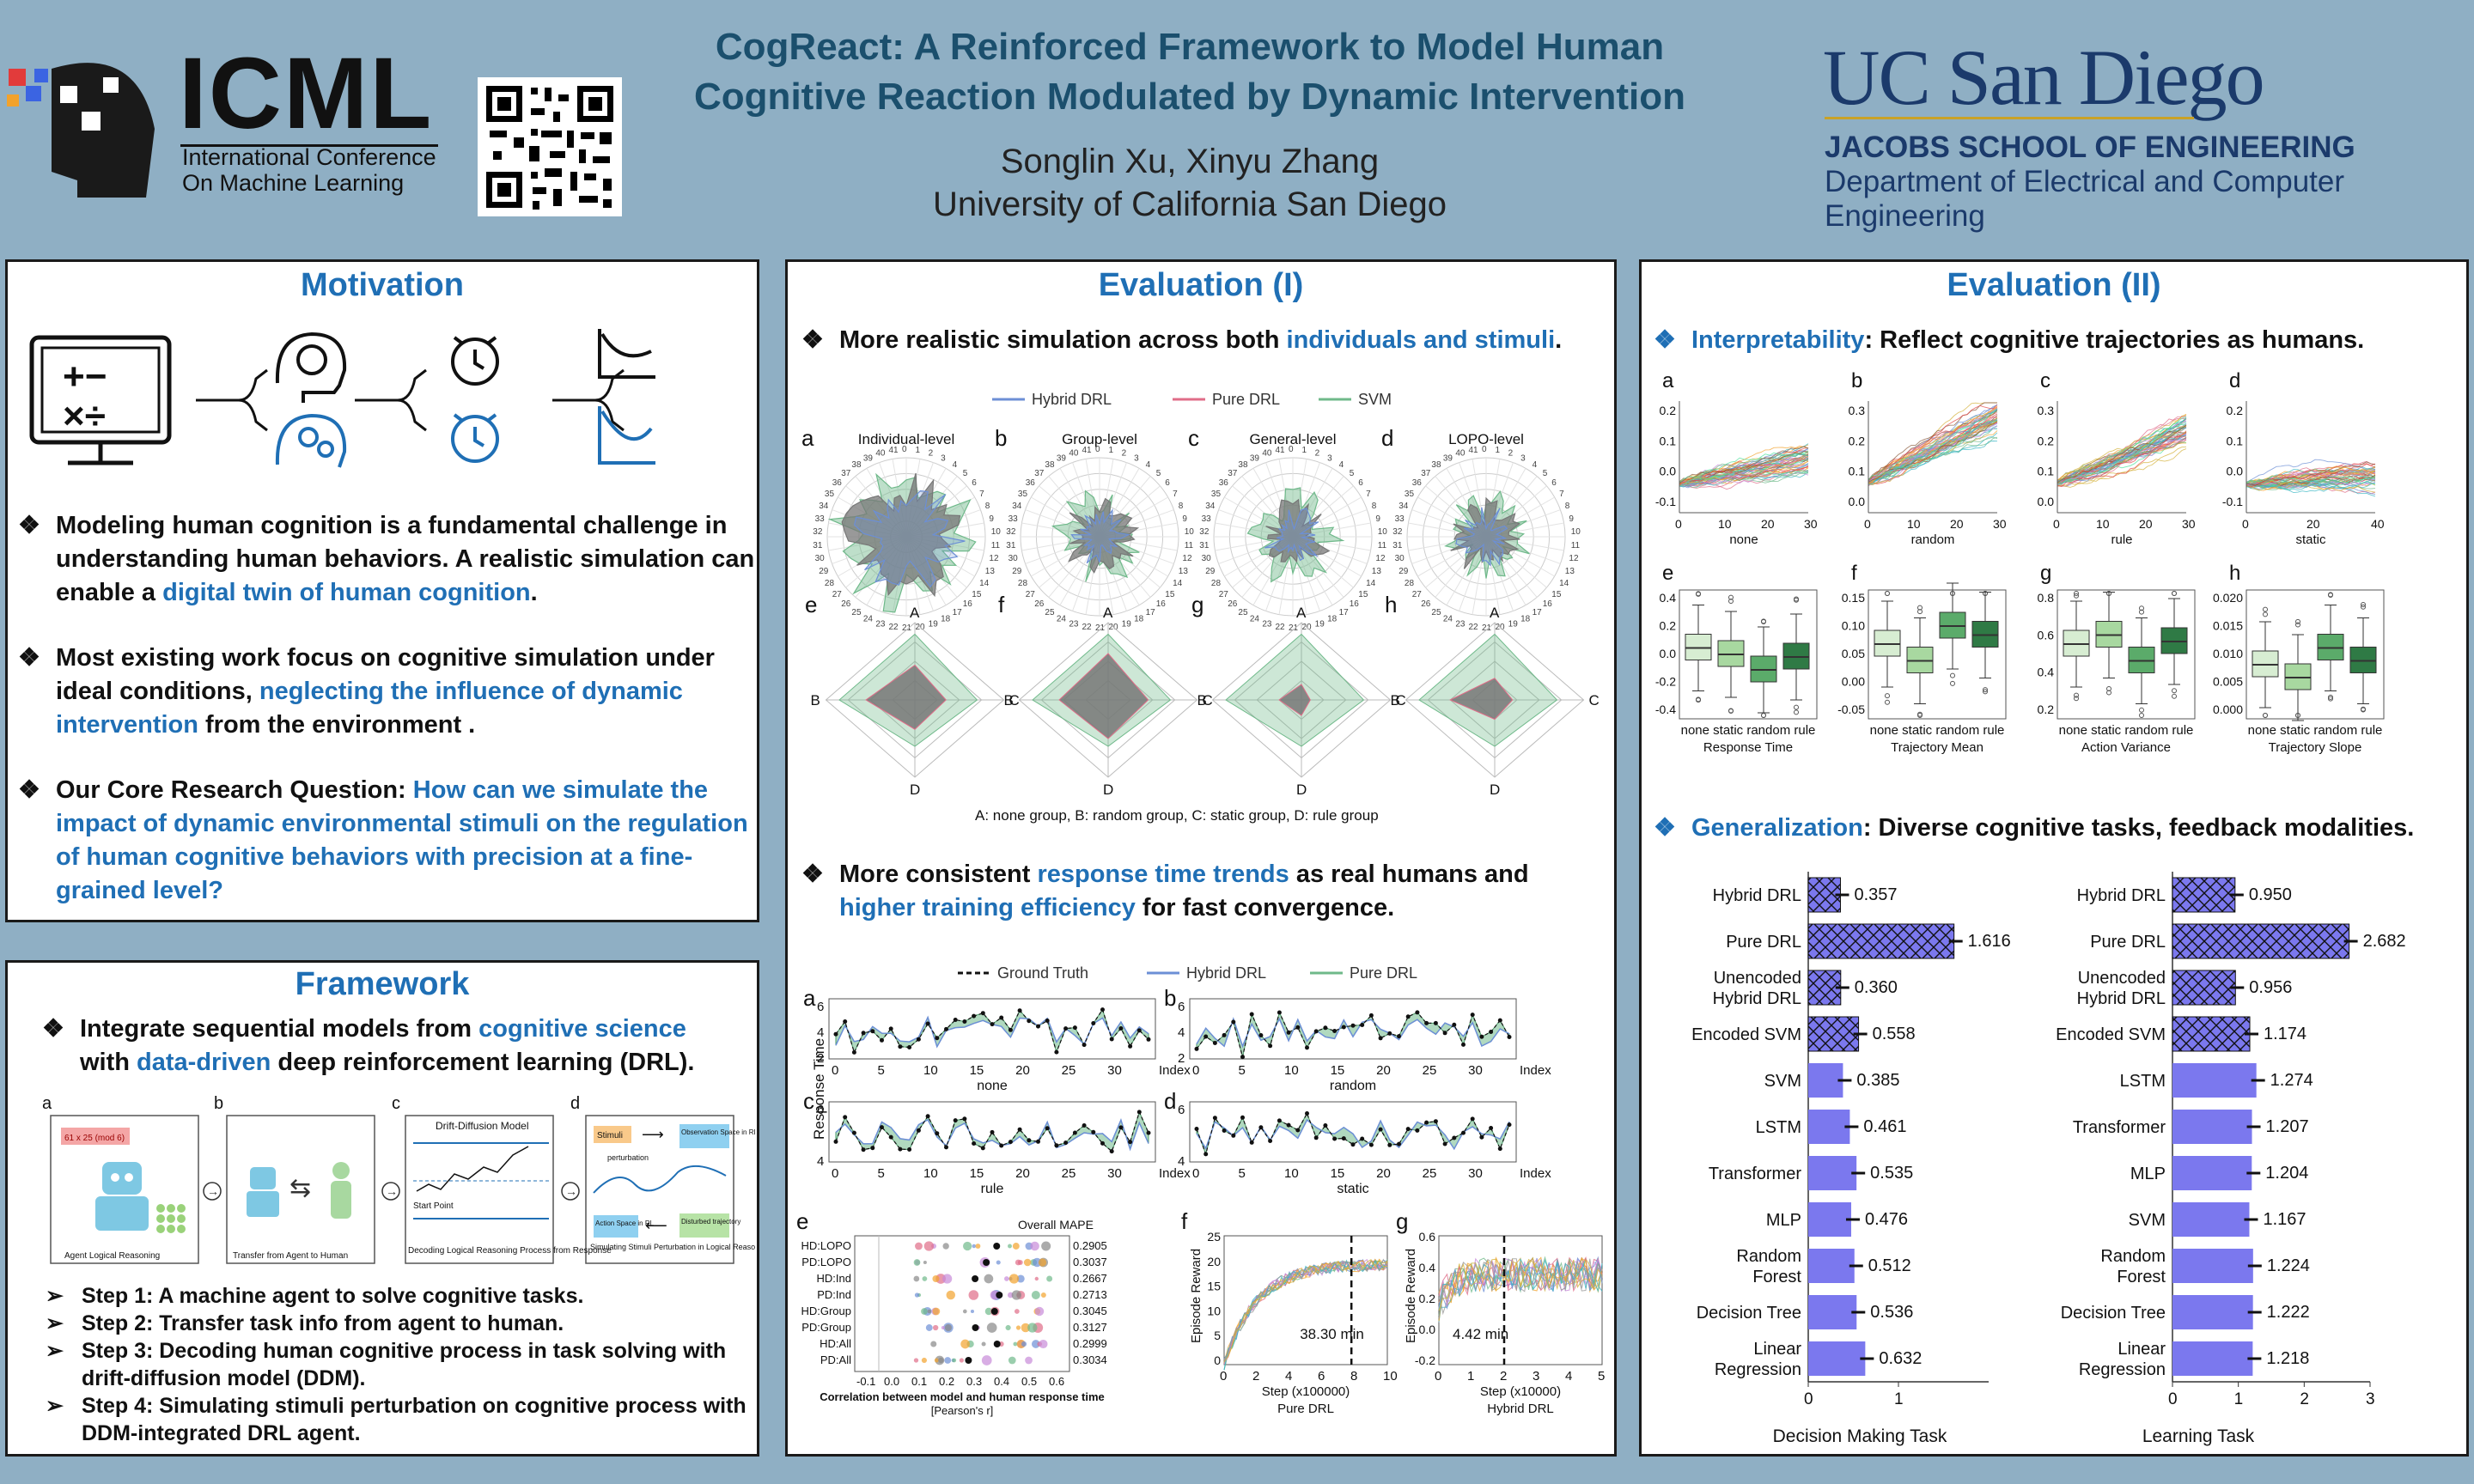 The width and height of the screenshot is (2474, 1484). I want to click on bar-value-label: 1.616, so click(1989, 942).